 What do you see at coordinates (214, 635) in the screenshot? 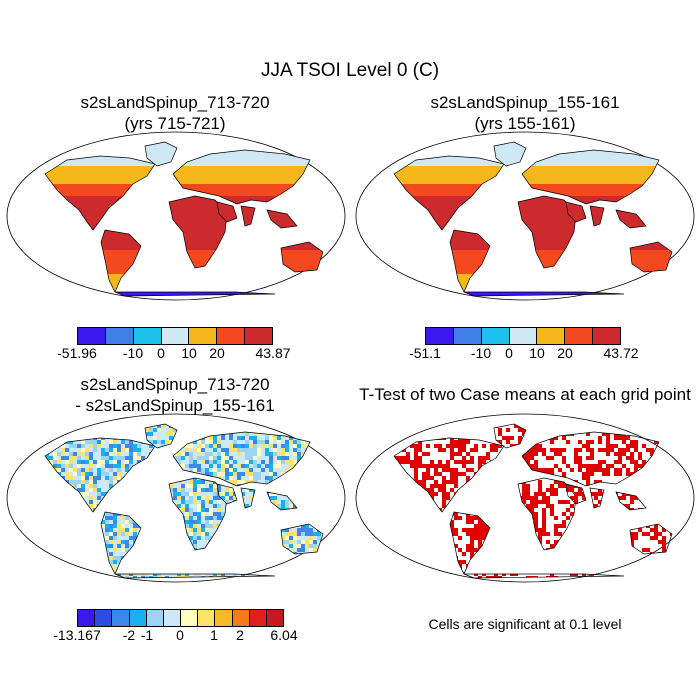
I see `cbar3-label: 1` at bounding box center [214, 635].